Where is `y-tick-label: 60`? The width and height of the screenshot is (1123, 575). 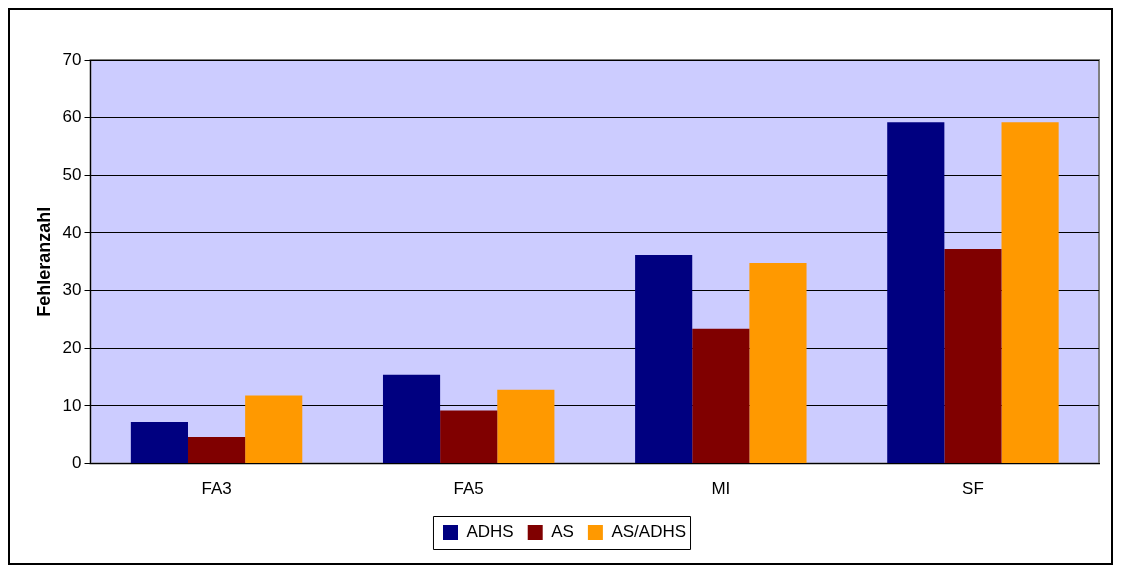
y-tick-label: 60 is located at coordinates (72, 117).